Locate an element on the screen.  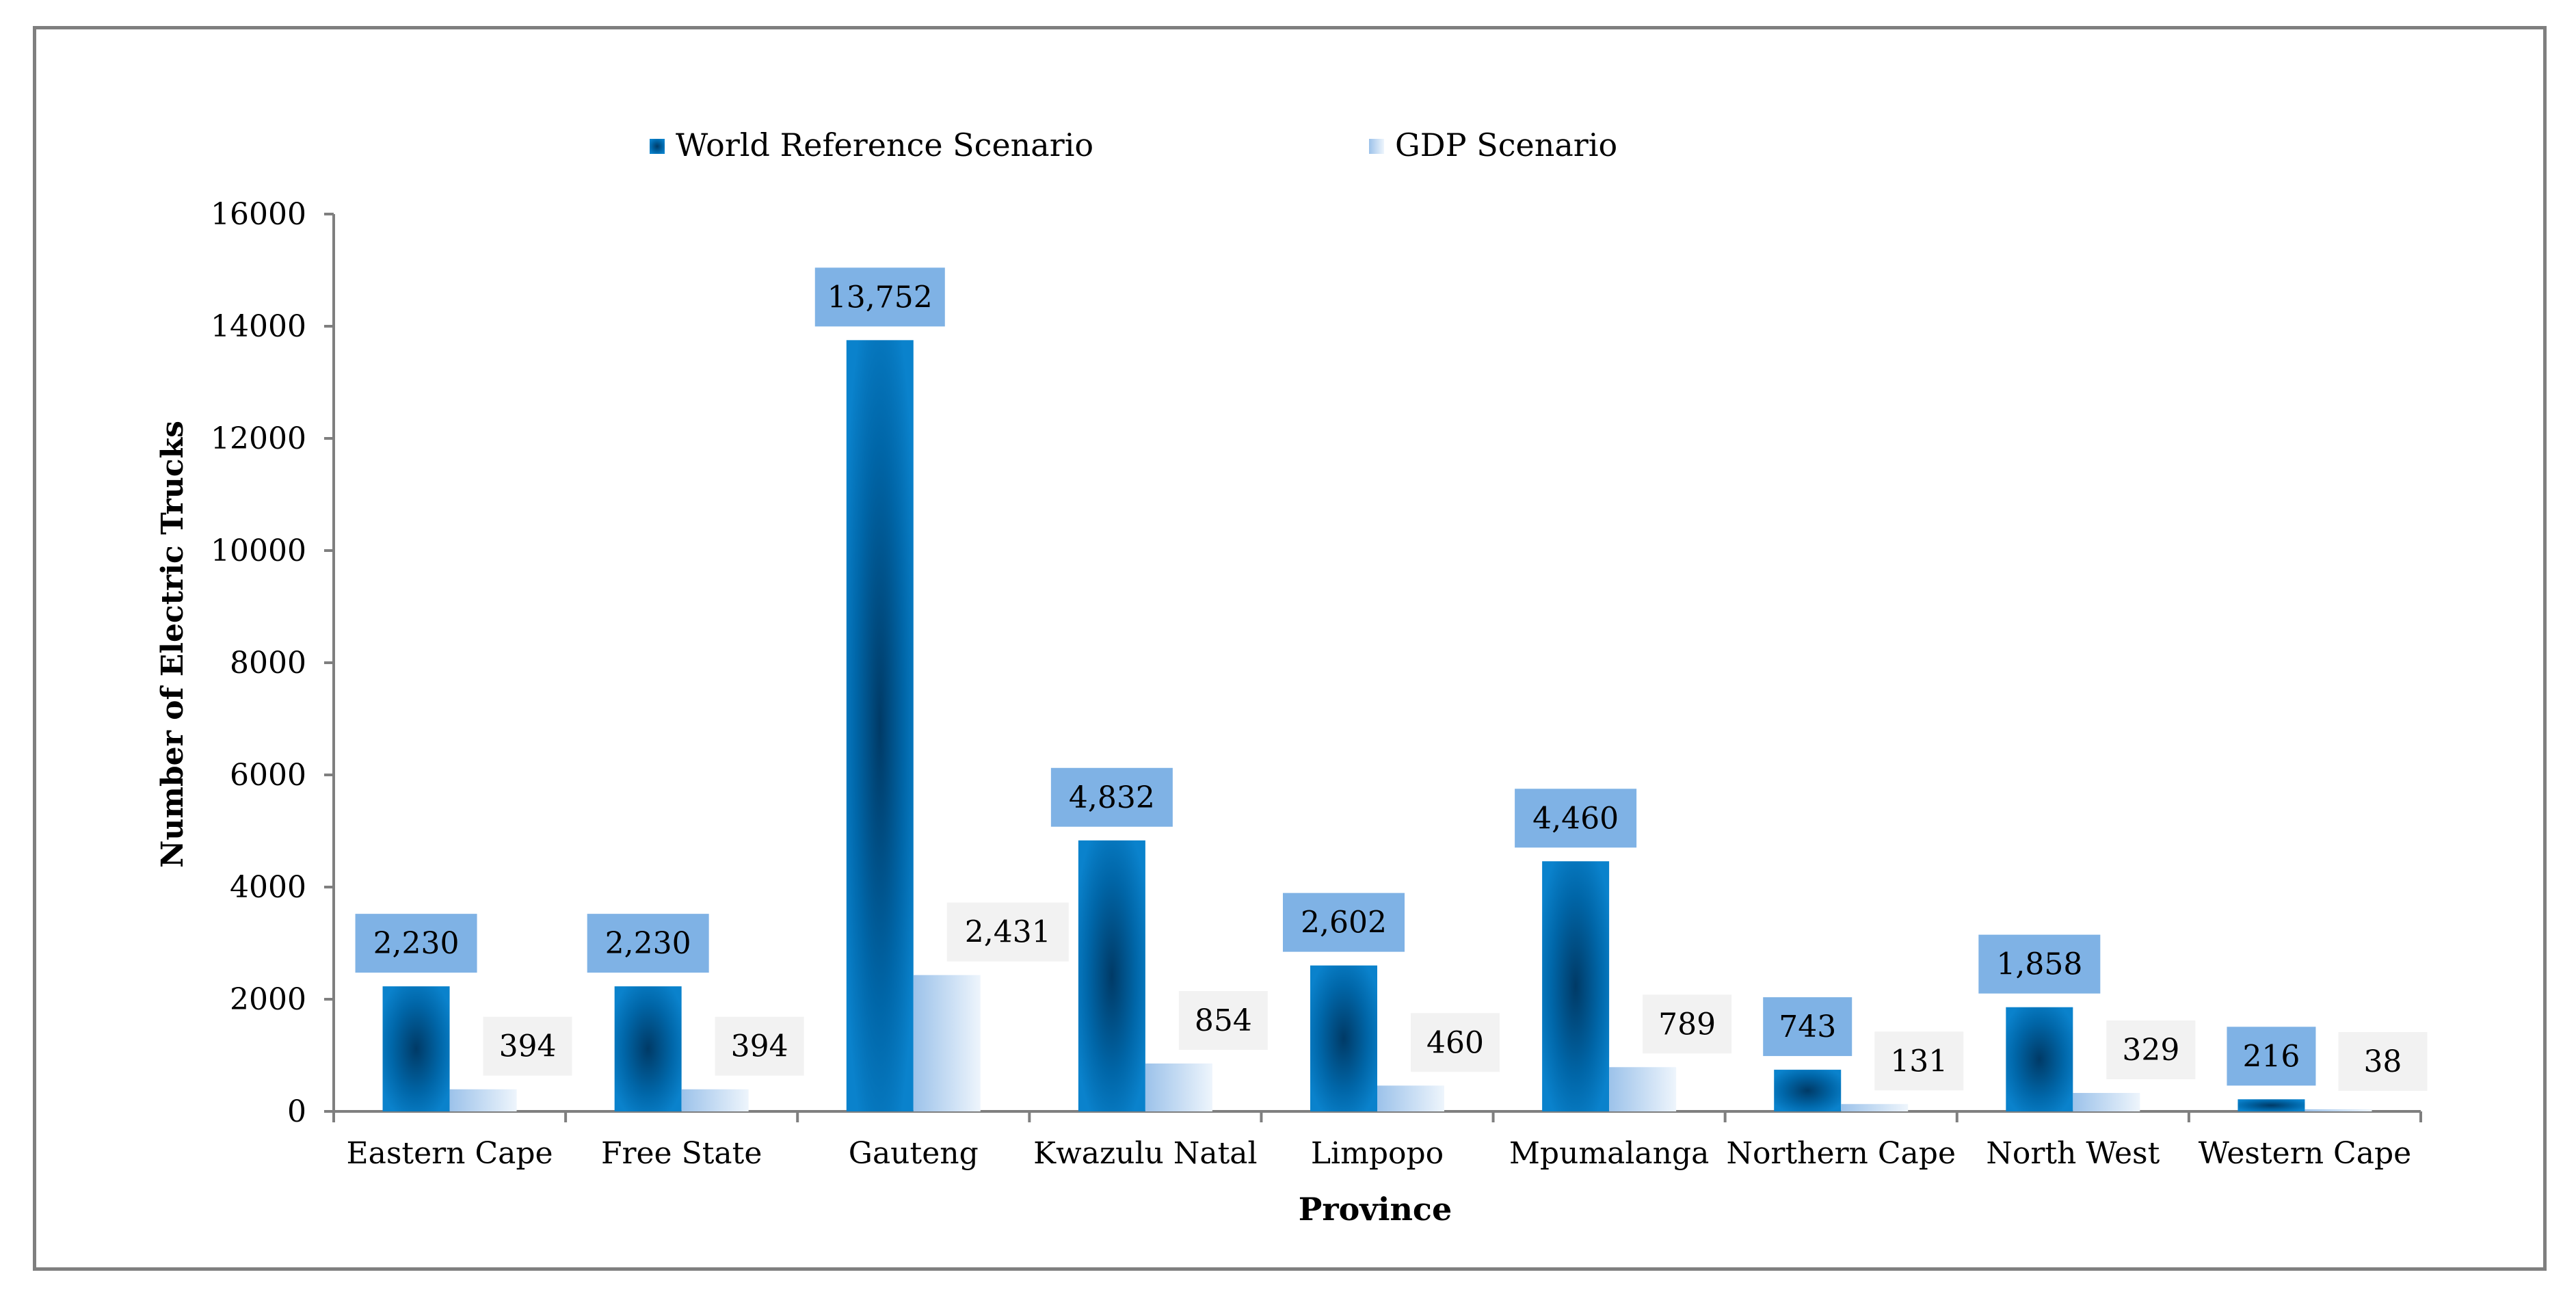
data-label-gdp: 789 is located at coordinates (1687, 1024).